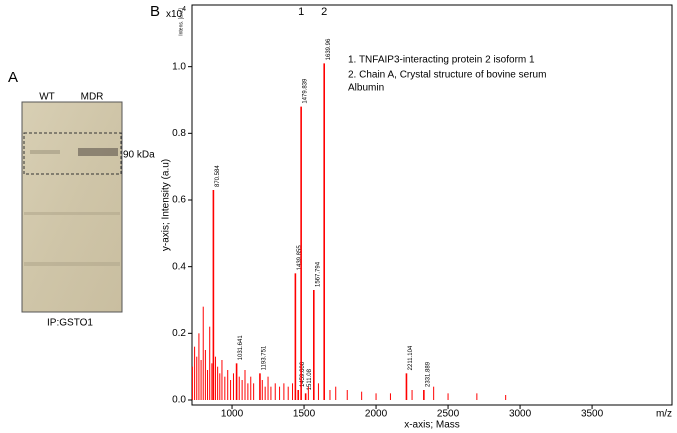 This screenshot has height=433, width=677. I want to click on peak-label: 1193.751, so click(265, 357).